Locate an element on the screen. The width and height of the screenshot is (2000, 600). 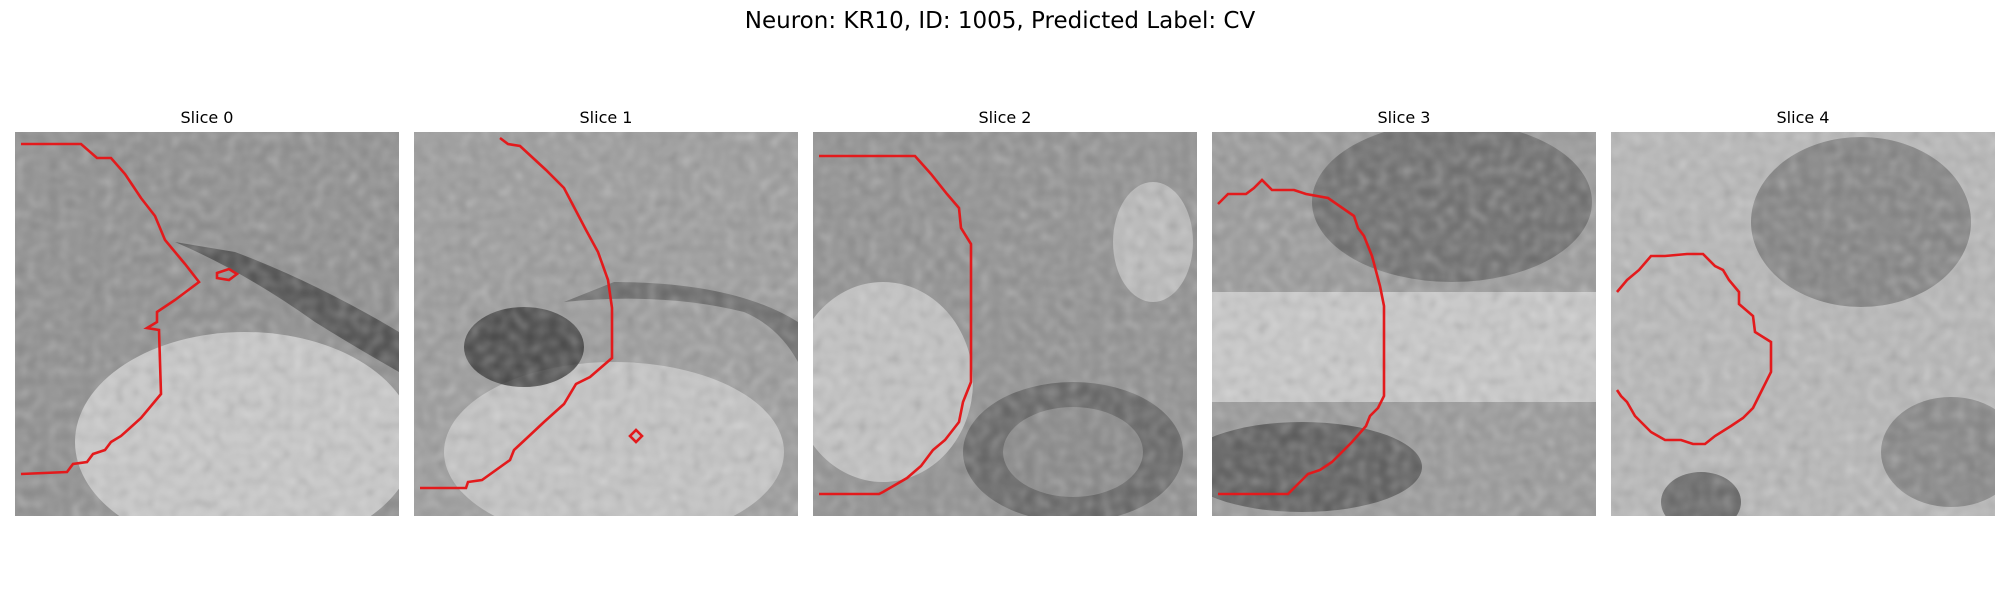
panel-title: Slice 2 is located at coordinates (1005, 117).